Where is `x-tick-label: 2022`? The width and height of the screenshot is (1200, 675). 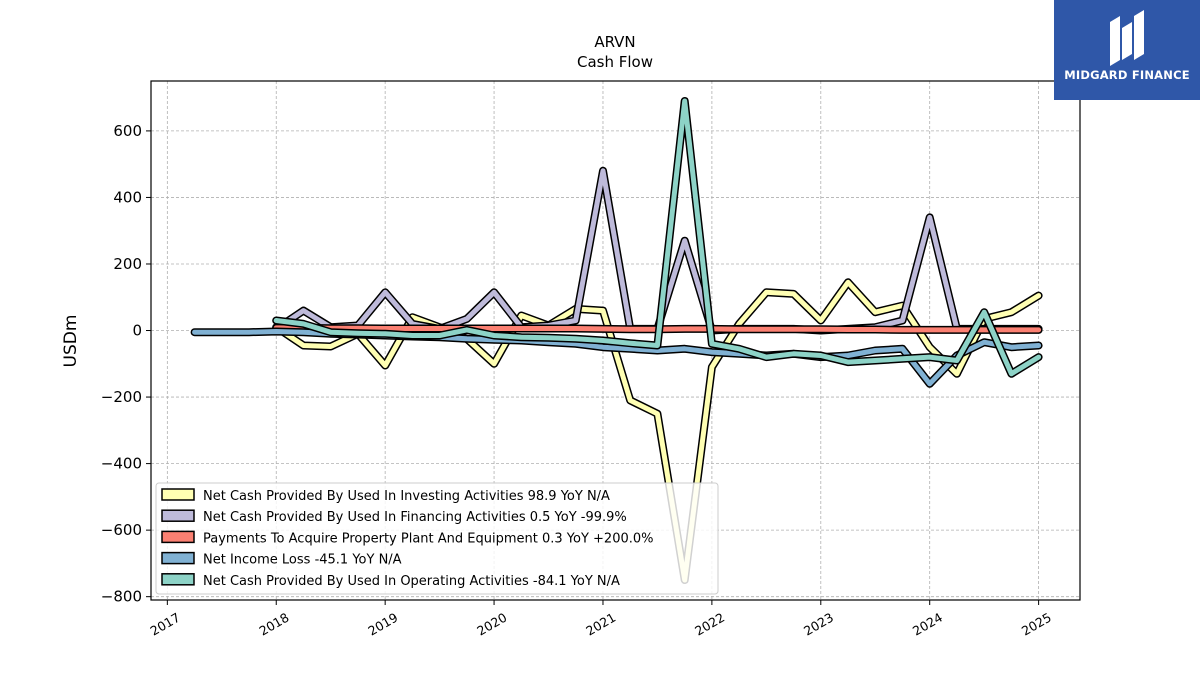 x-tick-label: 2022 is located at coordinates (709, 624).